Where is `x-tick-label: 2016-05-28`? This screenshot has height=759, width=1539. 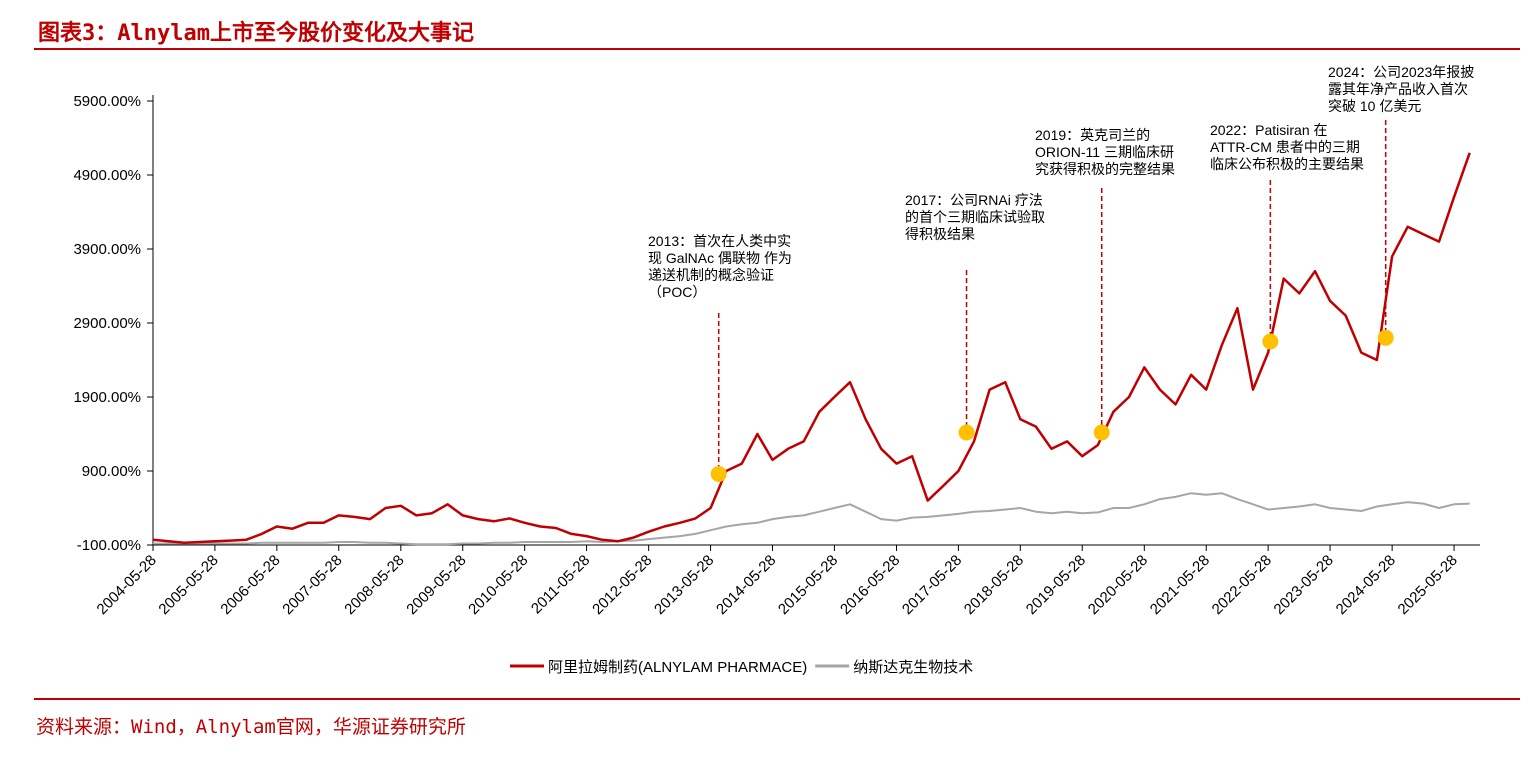 x-tick-label: 2016-05-28 is located at coordinates (870, 585).